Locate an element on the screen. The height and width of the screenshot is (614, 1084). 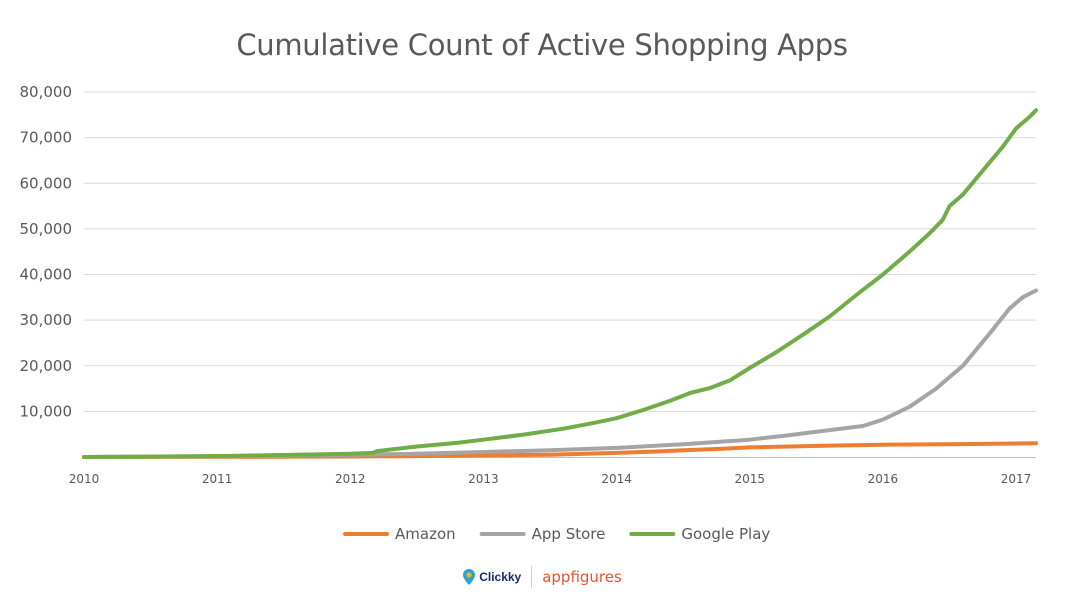
branding: Clickky appfigures is located at coordinates (542, 577).